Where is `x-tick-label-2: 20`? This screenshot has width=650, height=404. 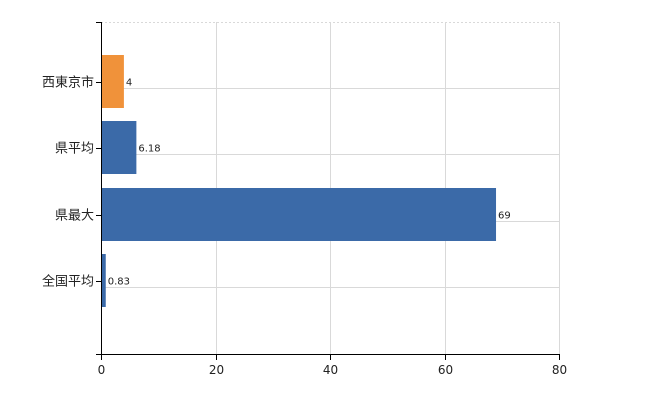
x-tick-label-2: 20 is located at coordinates (216, 370).